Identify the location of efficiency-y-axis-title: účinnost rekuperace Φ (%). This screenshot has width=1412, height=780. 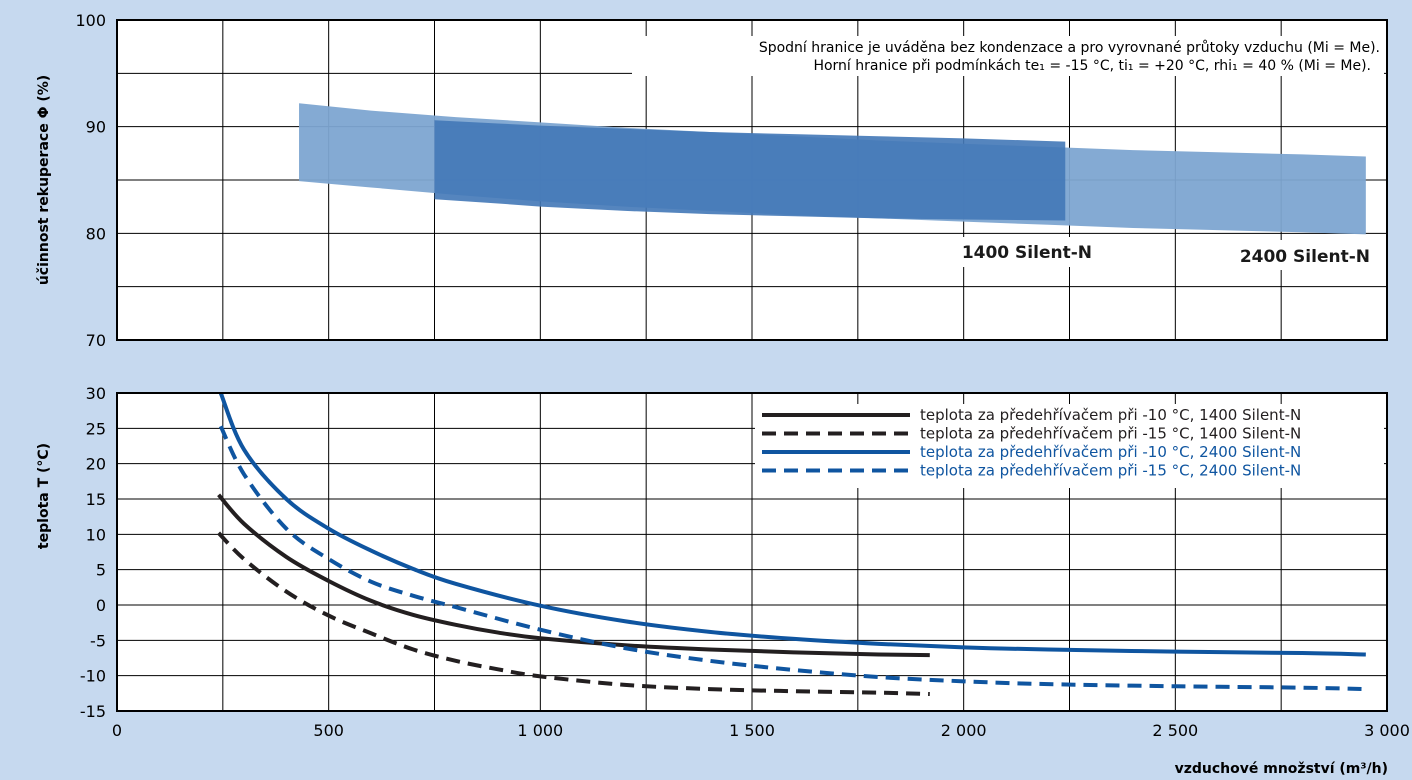
(44, 180).